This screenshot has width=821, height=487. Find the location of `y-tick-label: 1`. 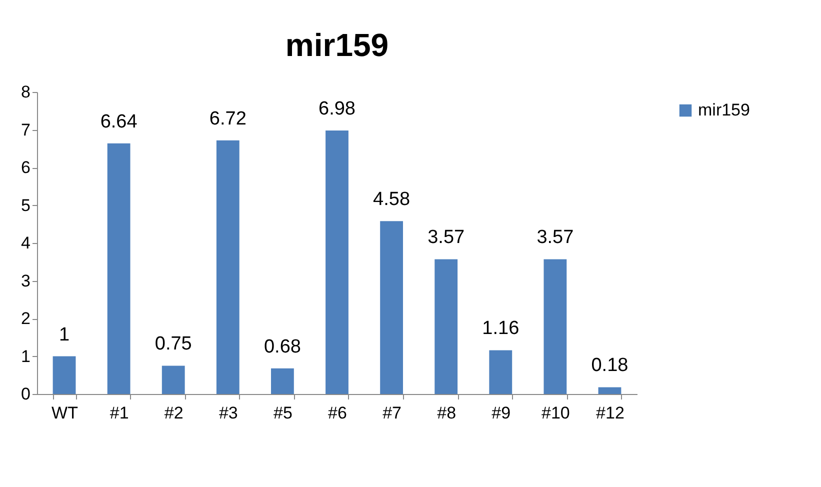

y-tick-label: 1 is located at coordinates (25, 356).